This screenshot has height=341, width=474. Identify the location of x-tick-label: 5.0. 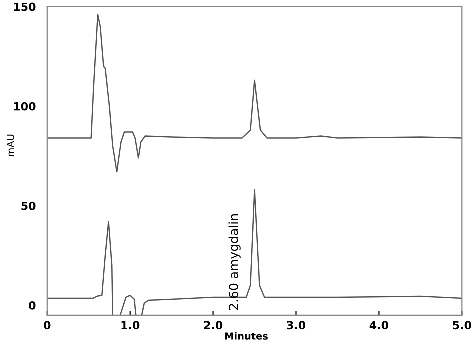
(462, 325).